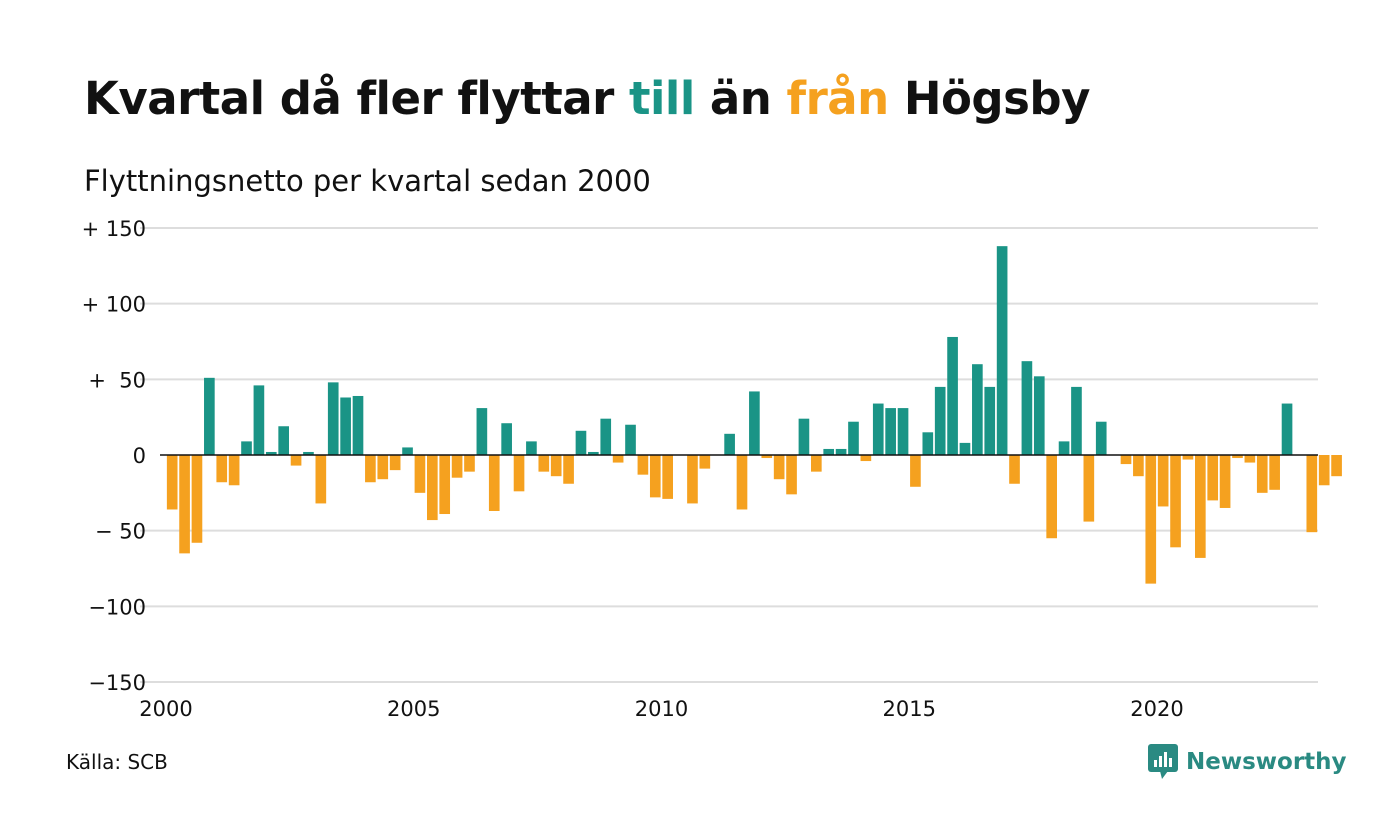 The image size is (1400, 840). What do you see at coordinates (209, 416) in the screenshot?
I see `bar-2000Q4` at bounding box center [209, 416].